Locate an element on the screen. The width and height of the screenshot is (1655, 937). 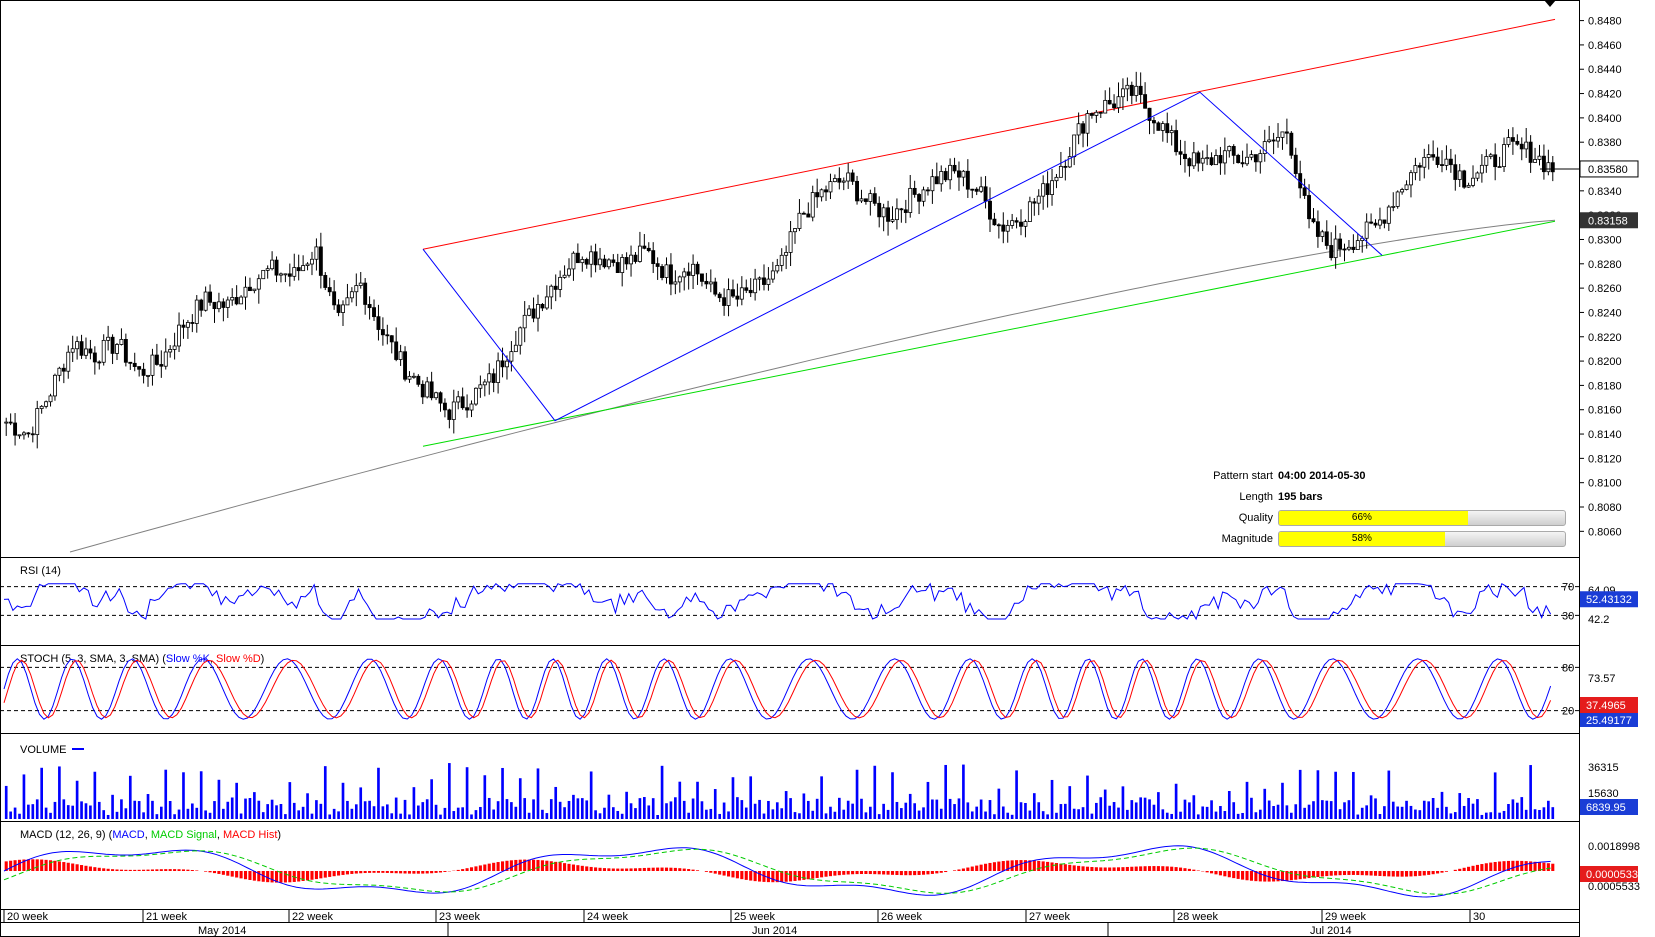
macd-current-box is located at coordinates (1609, 874).